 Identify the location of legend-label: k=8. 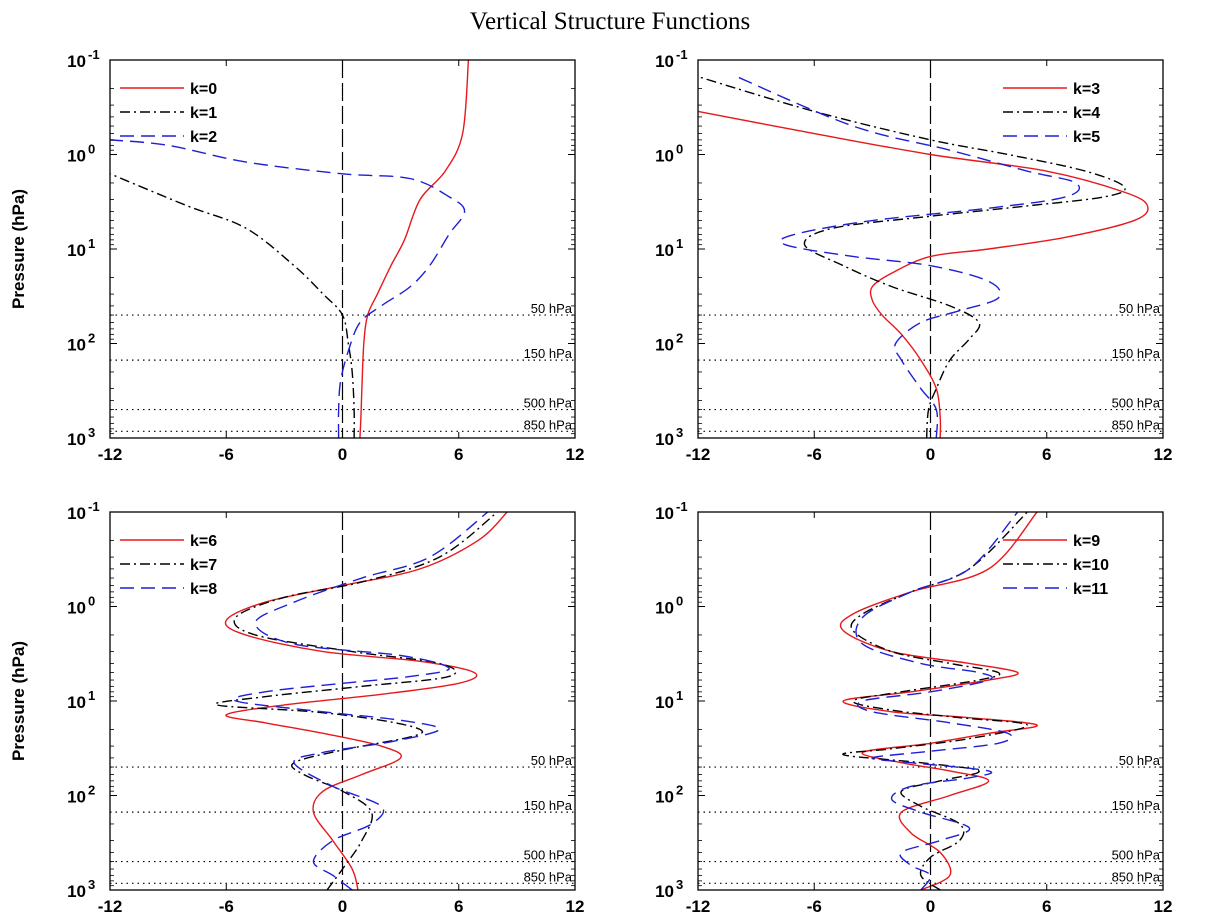
(203, 589).